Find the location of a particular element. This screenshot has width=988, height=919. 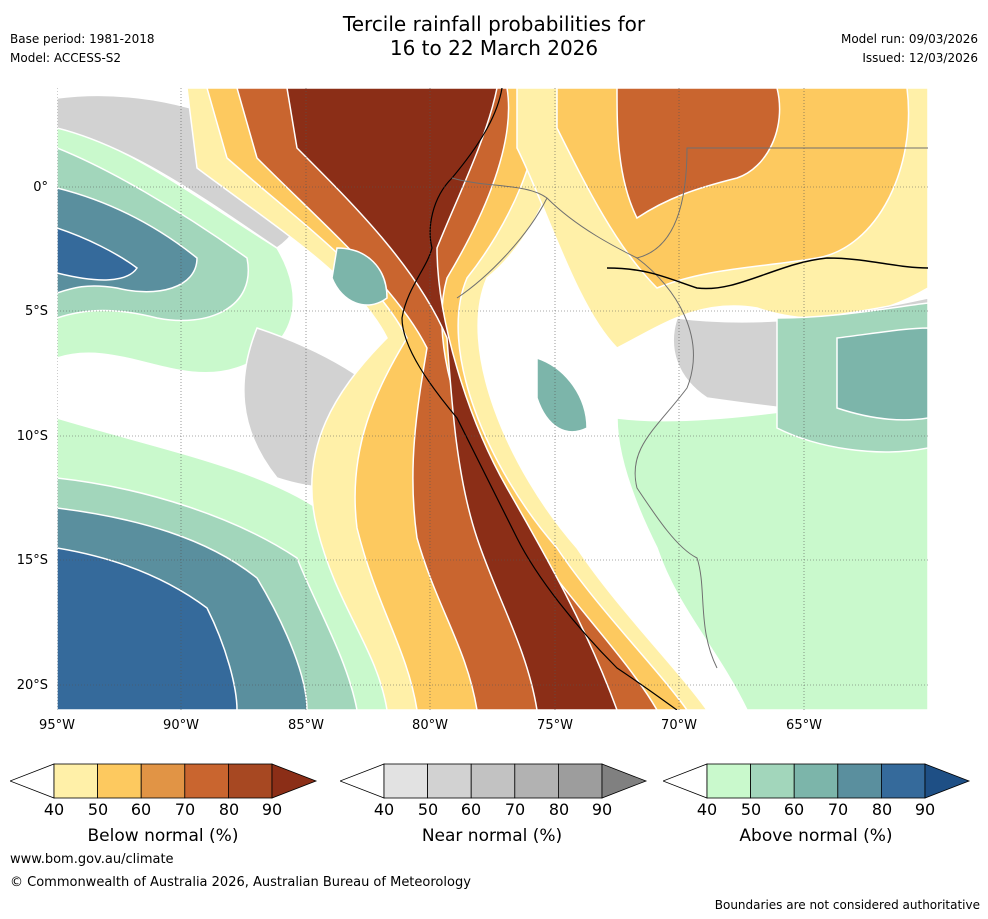

near-tick-40: 40 is located at coordinates (384, 809).